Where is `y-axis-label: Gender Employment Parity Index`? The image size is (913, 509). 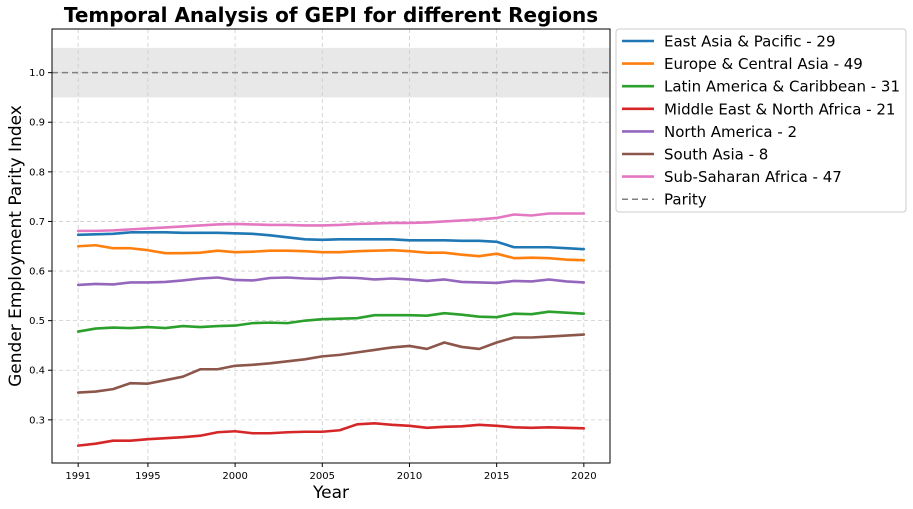 y-axis-label: Gender Employment Parity Index is located at coordinates (16, 246).